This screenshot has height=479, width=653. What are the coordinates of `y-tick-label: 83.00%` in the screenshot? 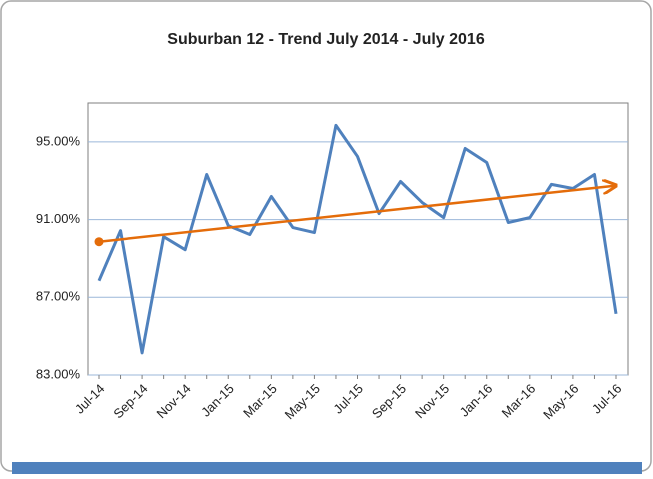 It's located at (58, 373).